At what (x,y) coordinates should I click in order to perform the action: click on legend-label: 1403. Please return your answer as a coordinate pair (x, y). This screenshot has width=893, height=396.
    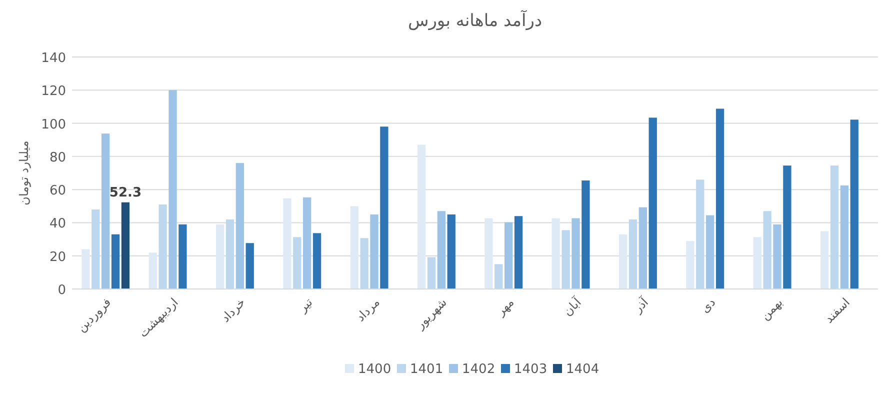
    Looking at the image, I should click on (531, 369).